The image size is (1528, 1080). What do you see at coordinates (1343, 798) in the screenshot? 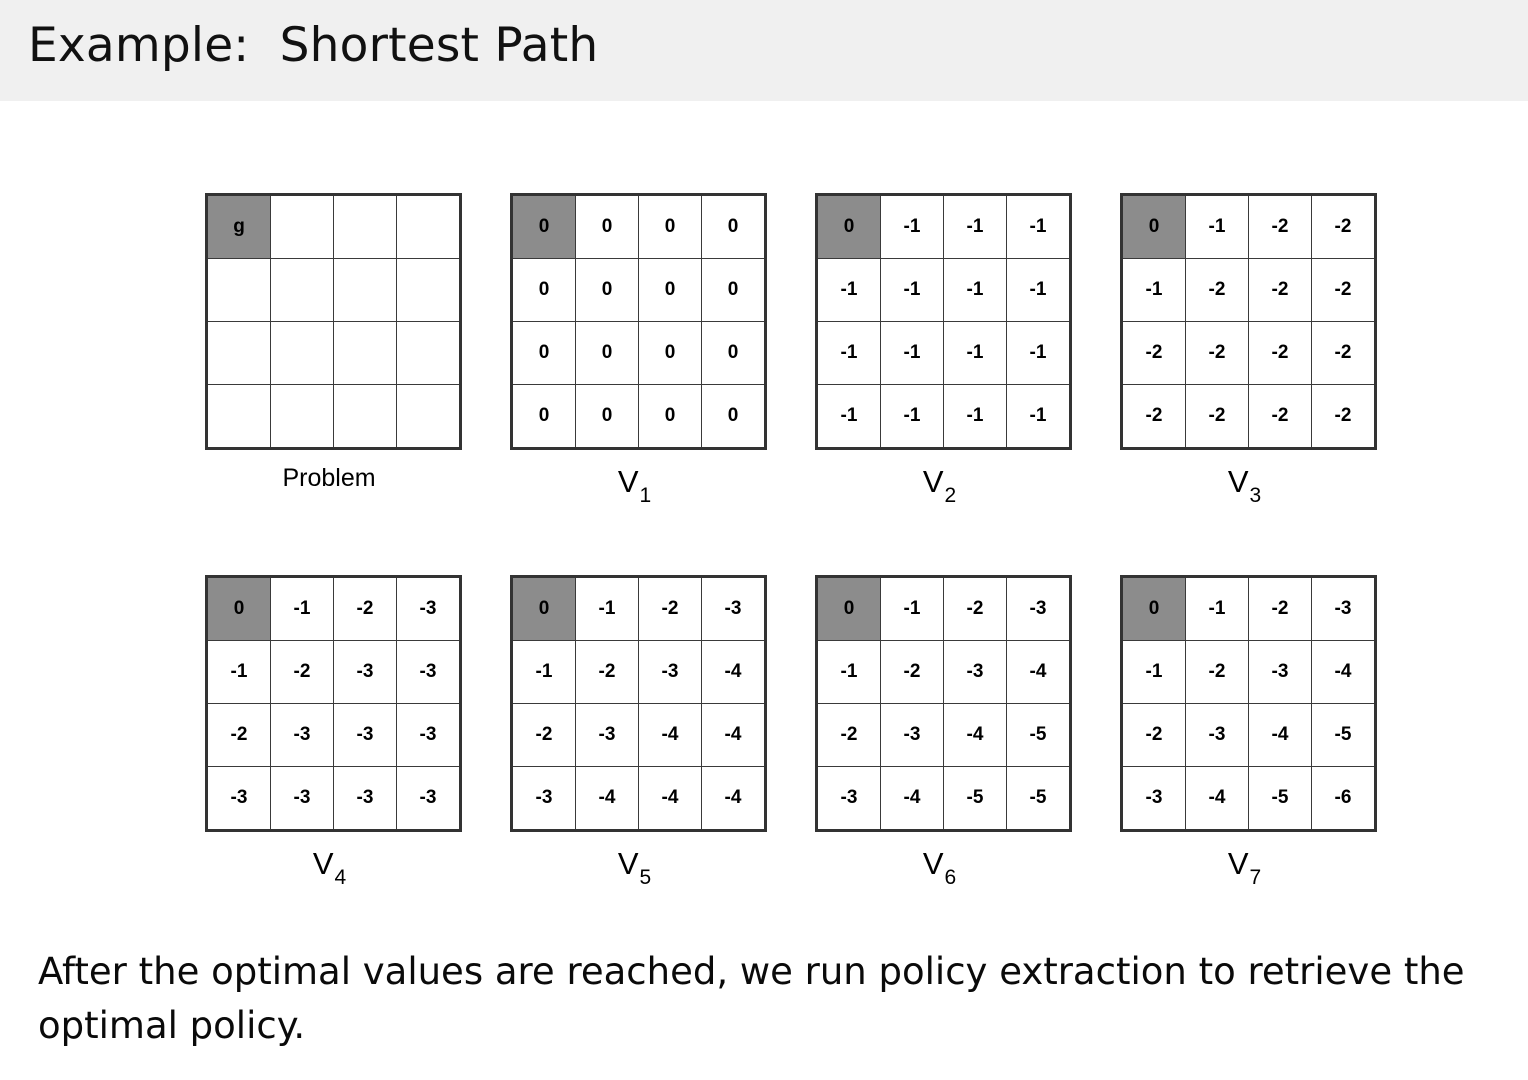
I see `grid-cell: -6` at bounding box center [1343, 798].